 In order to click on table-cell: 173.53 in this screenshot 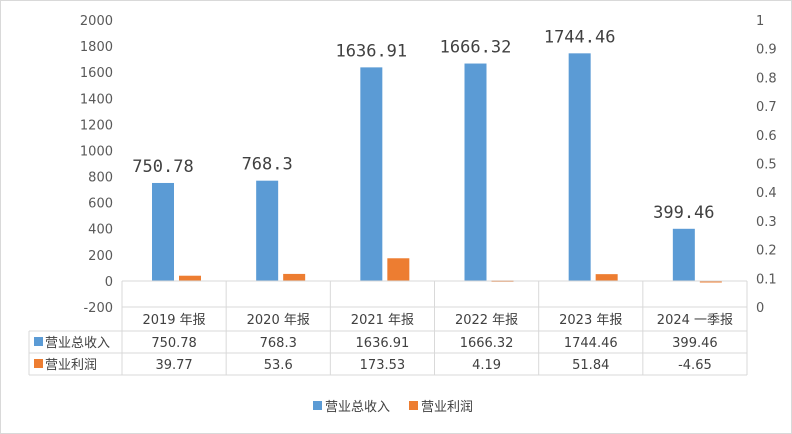, I will do `click(383, 365)`.